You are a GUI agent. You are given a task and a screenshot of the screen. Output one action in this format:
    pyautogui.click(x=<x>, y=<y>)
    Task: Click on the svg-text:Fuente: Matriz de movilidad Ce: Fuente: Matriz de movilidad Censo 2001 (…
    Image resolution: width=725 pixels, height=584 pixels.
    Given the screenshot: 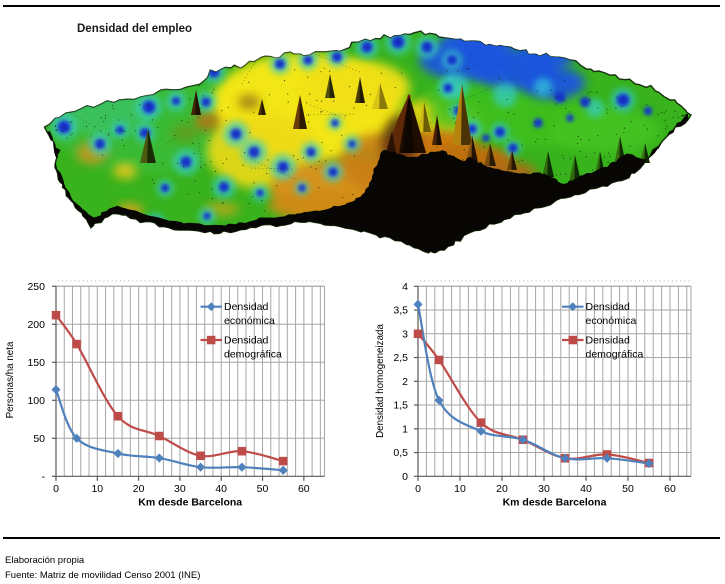 What is the action you would take?
    pyautogui.click(x=102, y=575)
    